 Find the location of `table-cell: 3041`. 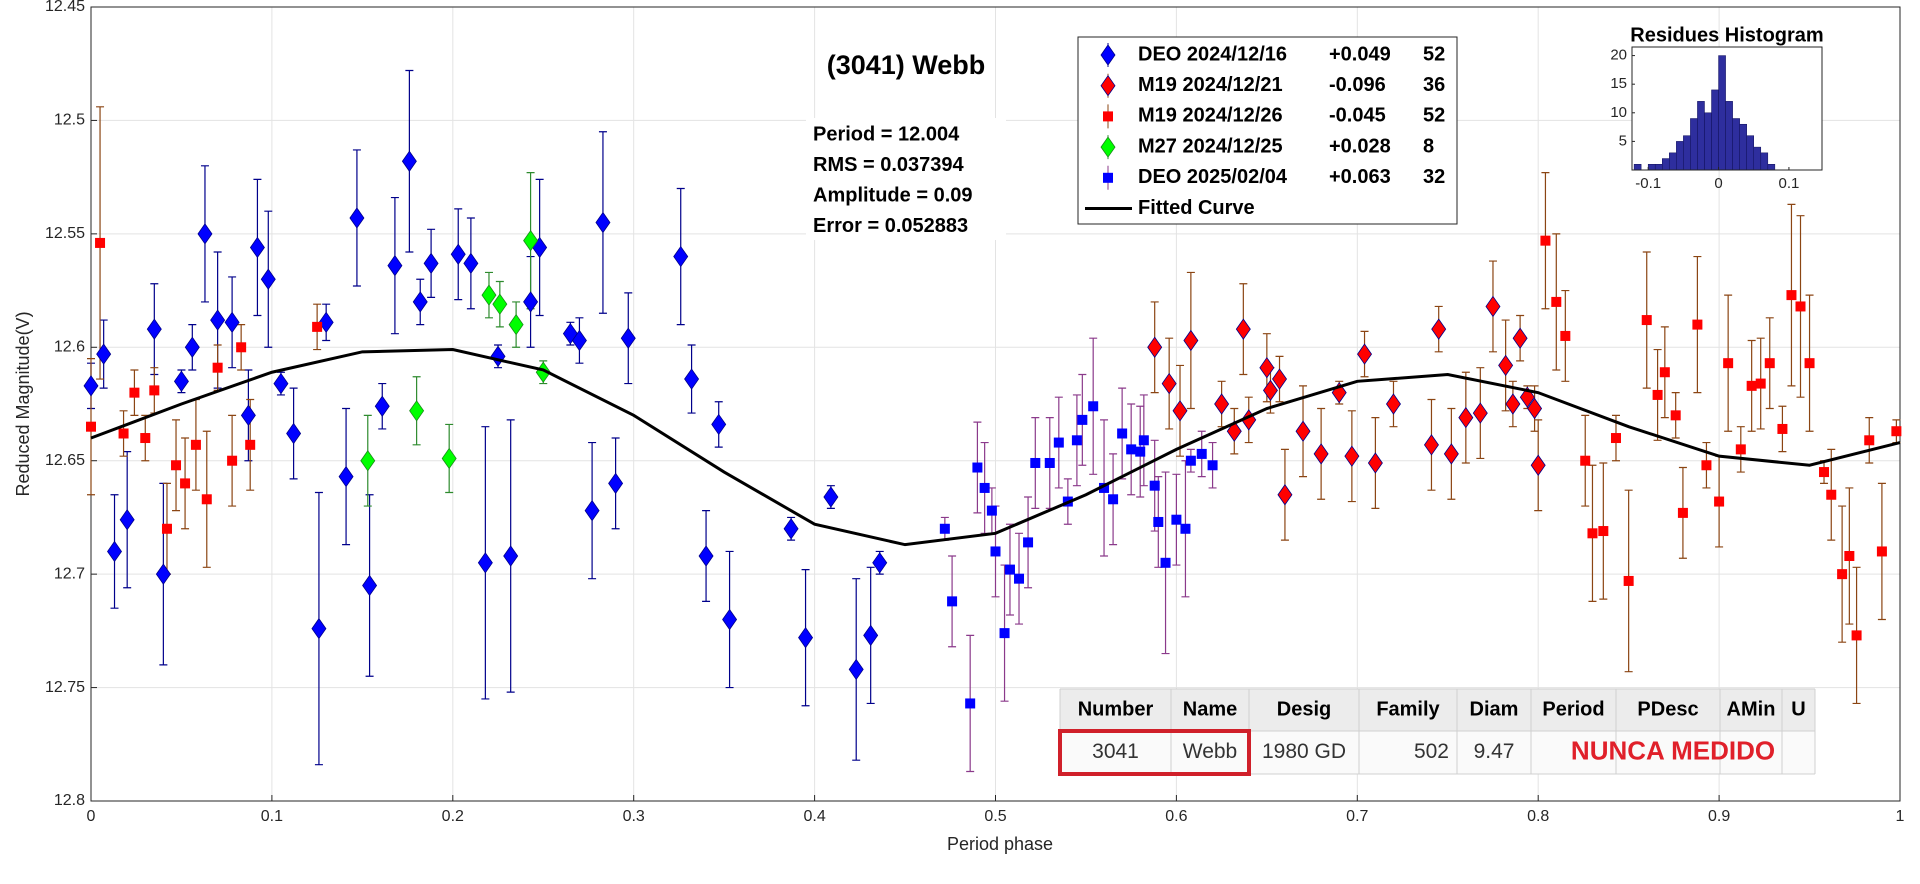

table-cell: 3041 is located at coordinates (1115, 751).